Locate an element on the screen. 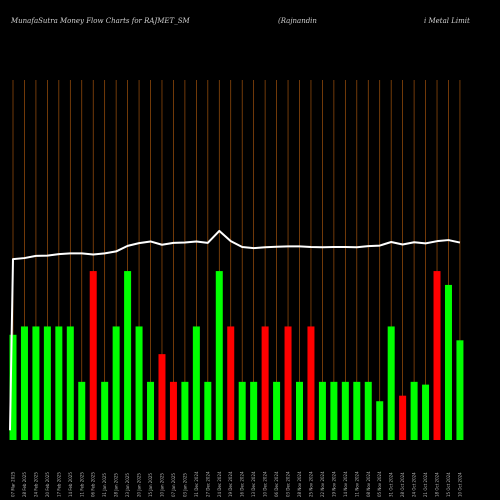 Image resolution: width=500 pixels, height=500 pixels. x-tick-label: 14 Nov 2024 is located at coordinates (345, 484).